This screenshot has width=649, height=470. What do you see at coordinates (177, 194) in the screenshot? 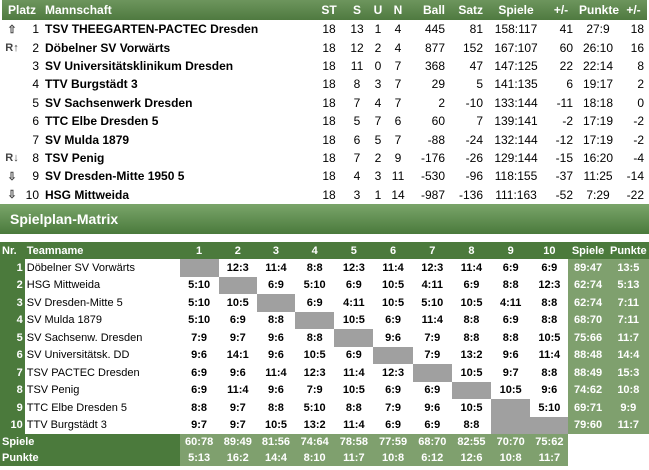
I see `team-name: HSG Mittweida` at bounding box center [177, 194].